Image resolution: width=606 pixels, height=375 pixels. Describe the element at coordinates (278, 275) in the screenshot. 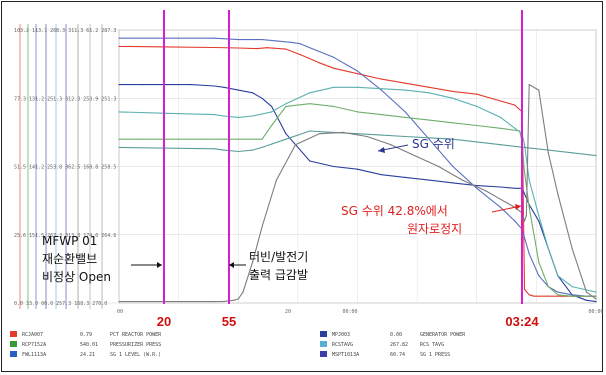

I see `annotation-output-drop: 출력 급감발` at that location.